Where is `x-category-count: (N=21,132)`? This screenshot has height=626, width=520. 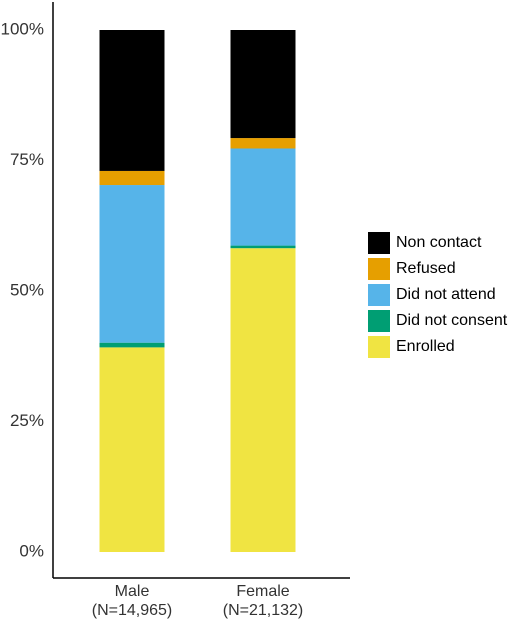
x-category-count: (N=21,132) is located at coordinates (263, 610).